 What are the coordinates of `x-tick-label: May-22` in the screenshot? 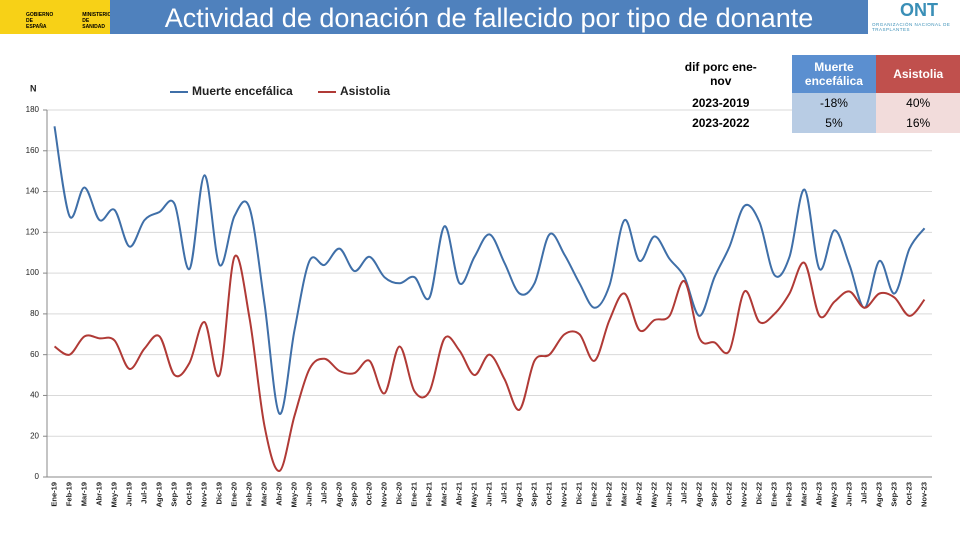 It's located at (653, 494).